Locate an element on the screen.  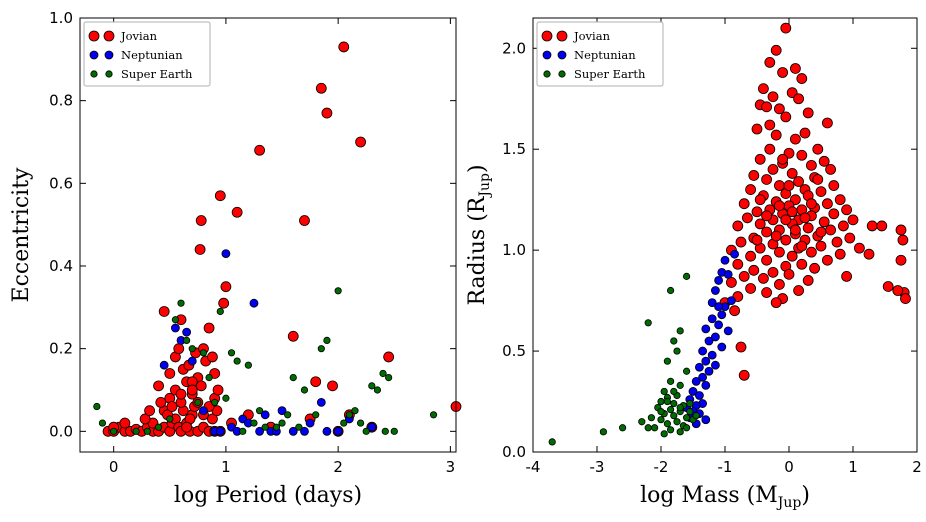
x-tick-label: 3 is located at coordinates (451, 467).